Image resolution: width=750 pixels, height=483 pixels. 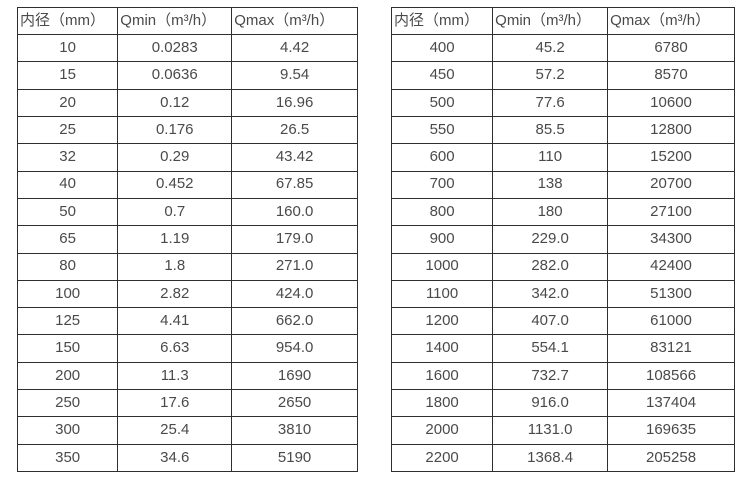 I want to click on table-cell: 20700, so click(x=671, y=184).